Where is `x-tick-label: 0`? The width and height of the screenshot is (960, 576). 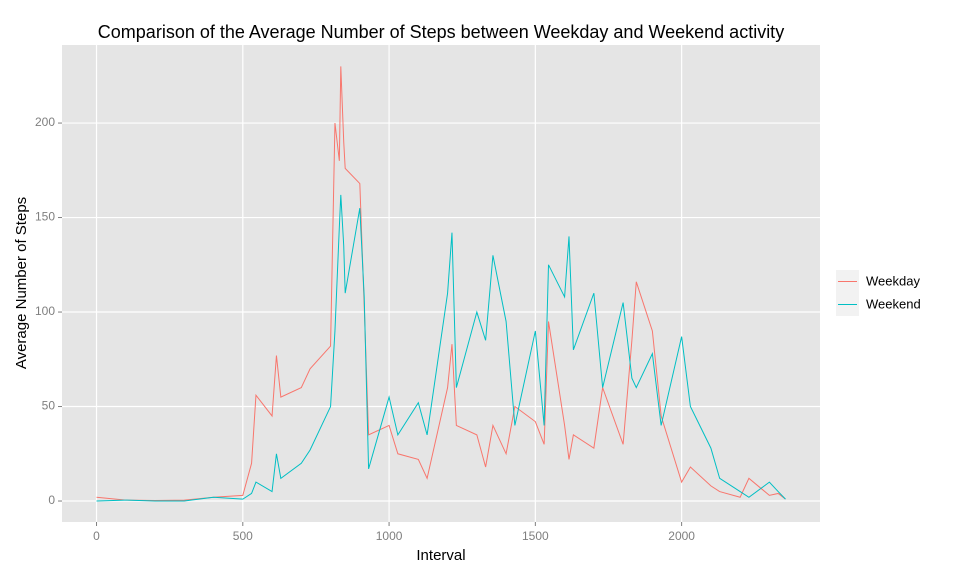 x-tick-label: 0 is located at coordinates (96, 536).